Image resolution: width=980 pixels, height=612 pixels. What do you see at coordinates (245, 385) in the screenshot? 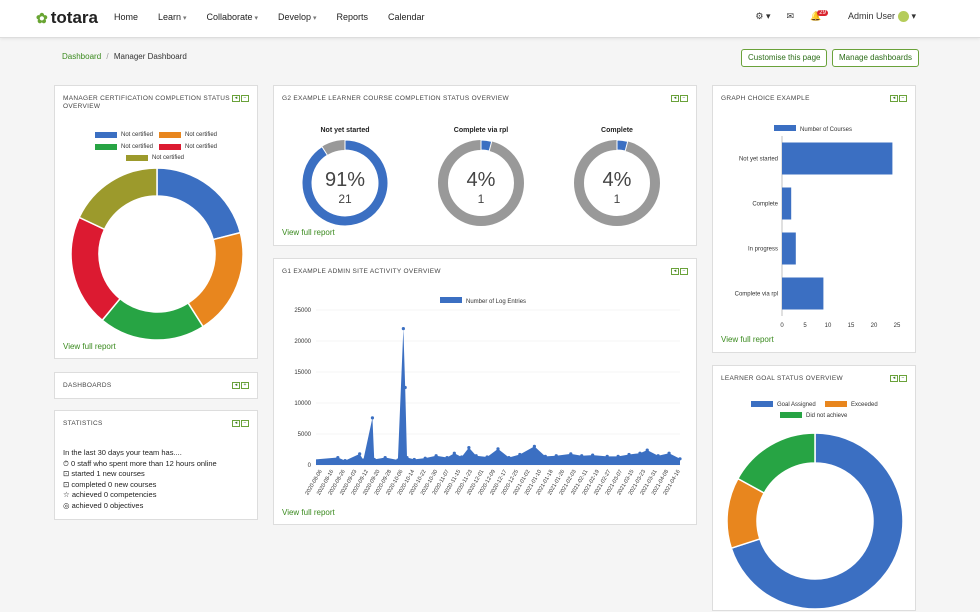
I see `expand-icon: +` at bounding box center [245, 385].